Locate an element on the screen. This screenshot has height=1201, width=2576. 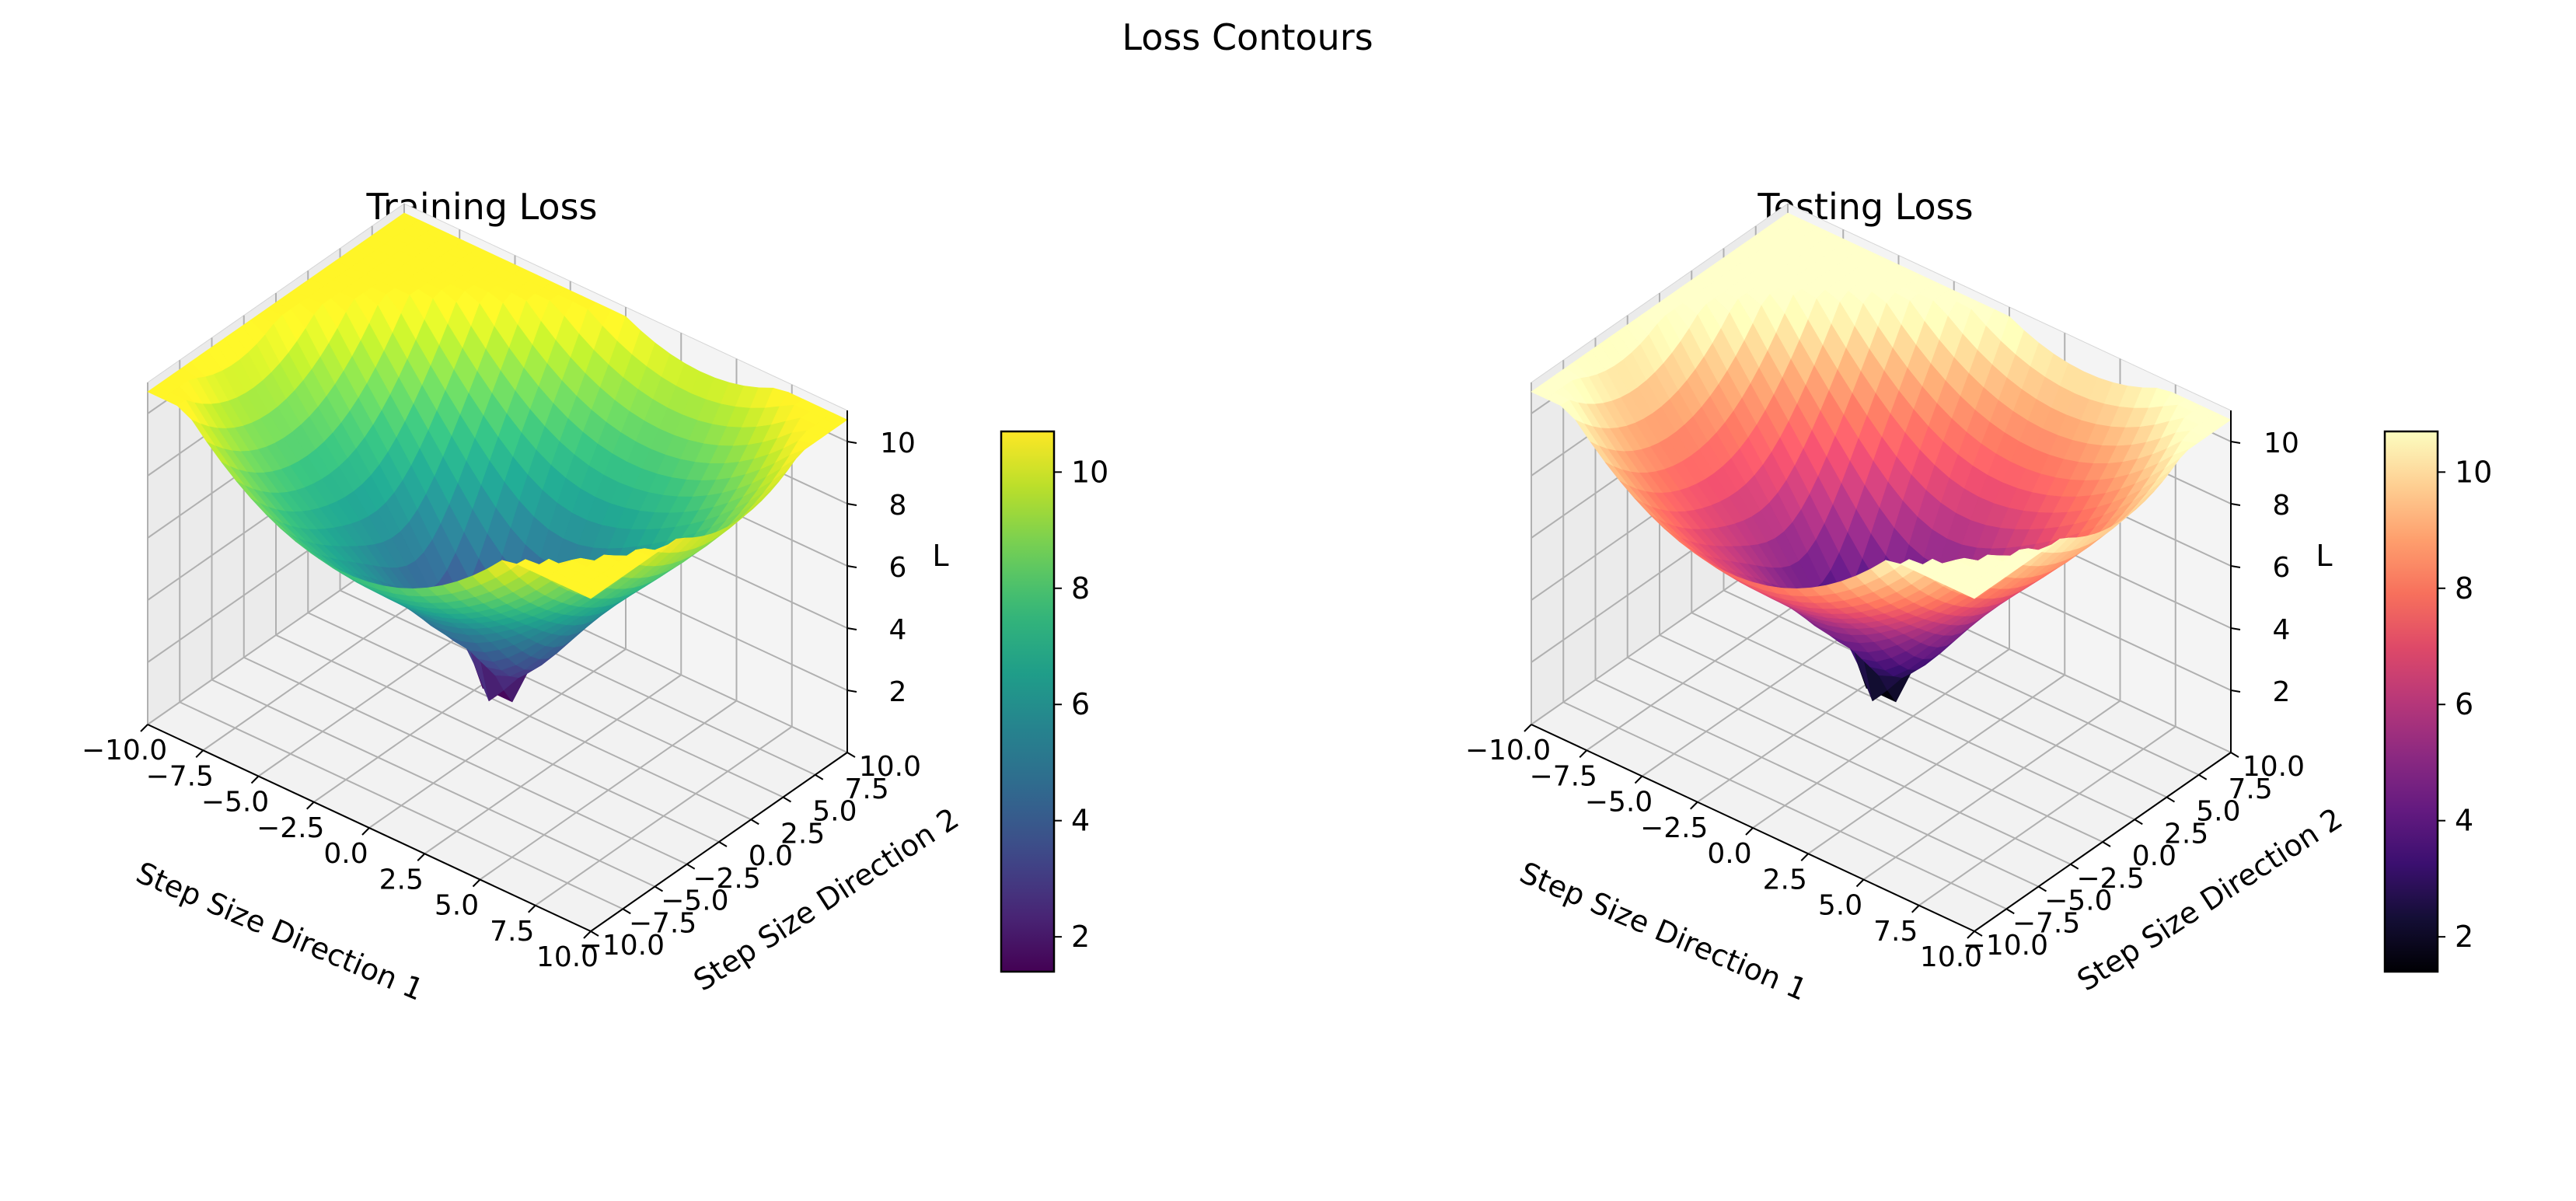
y-tick-label: −7.5 is located at coordinates (663, 923).